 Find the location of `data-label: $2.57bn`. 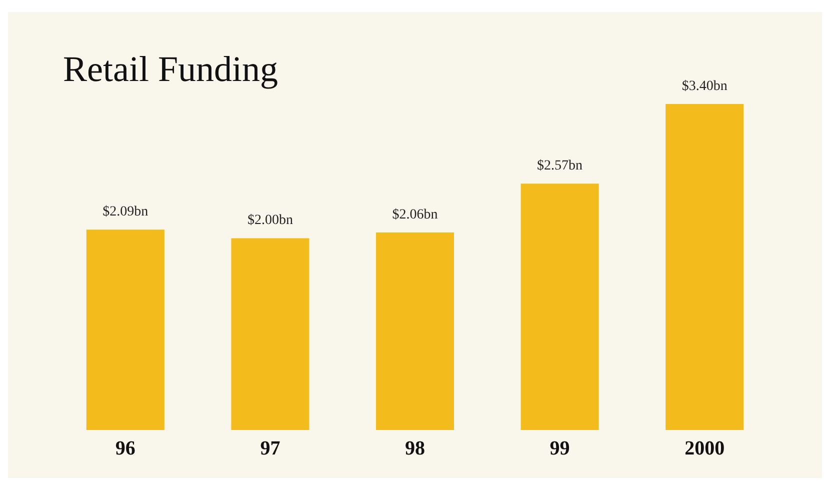

data-label: $2.57bn is located at coordinates (560, 166).